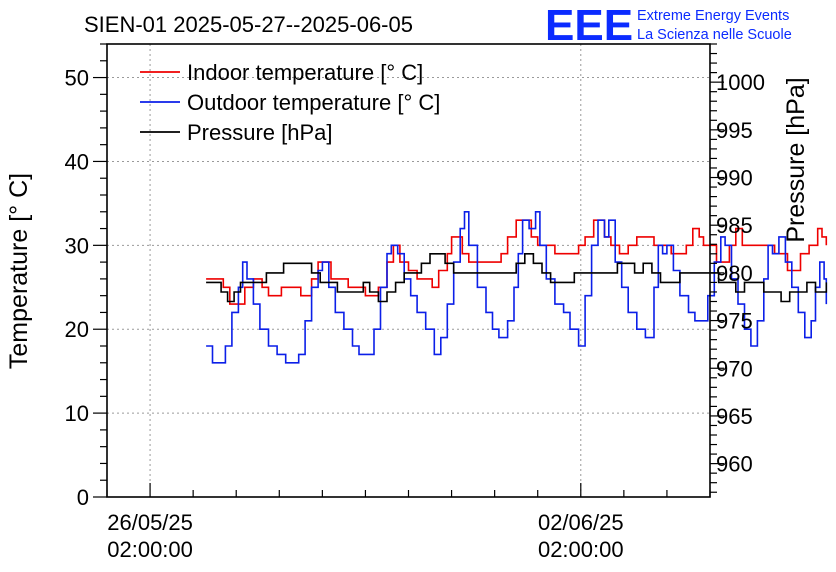  I want to click on y2-tick-label: 975, so click(734, 321).